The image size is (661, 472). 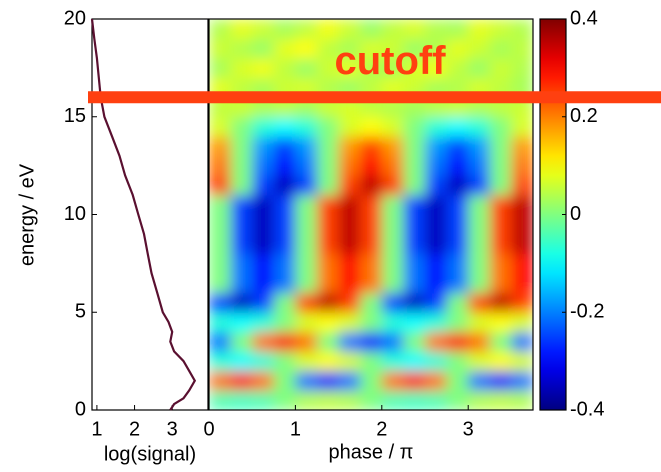 What do you see at coordinates (172, 429) in the screenshot?
I see `x-tick-label: 3` at bounding box center [172, 429].